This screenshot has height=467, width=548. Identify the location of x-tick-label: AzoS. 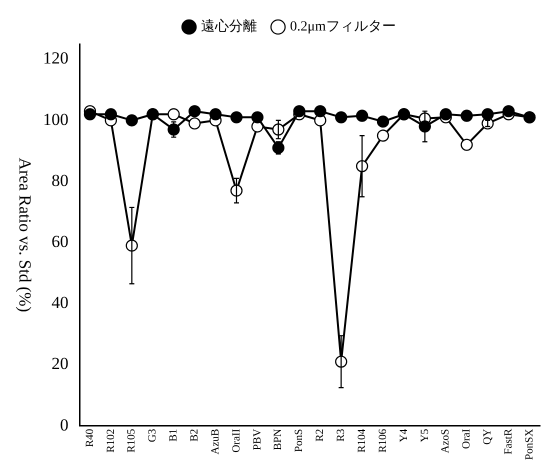
(446, 441).